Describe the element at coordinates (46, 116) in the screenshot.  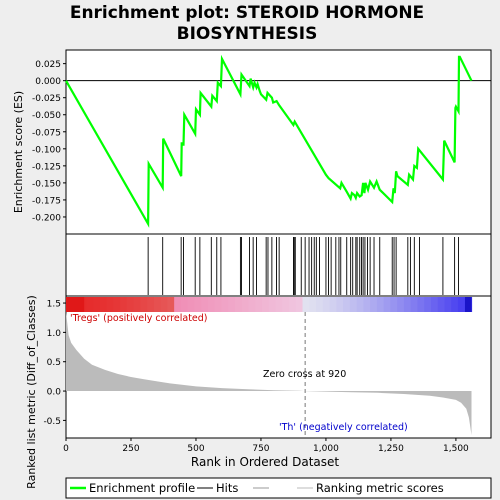
I see `es-y-tick-label: -0.050` at that location.